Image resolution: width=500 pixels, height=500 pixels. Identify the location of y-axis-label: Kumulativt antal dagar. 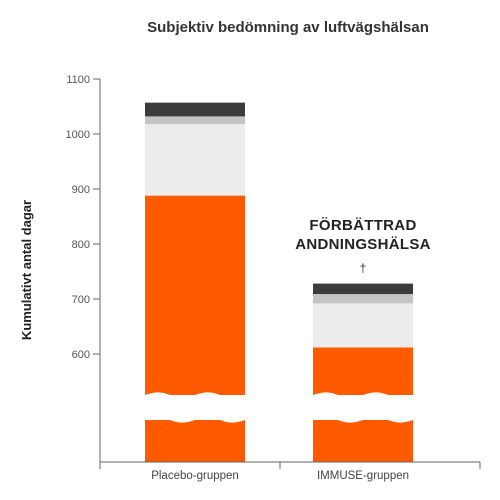
(26, 270).